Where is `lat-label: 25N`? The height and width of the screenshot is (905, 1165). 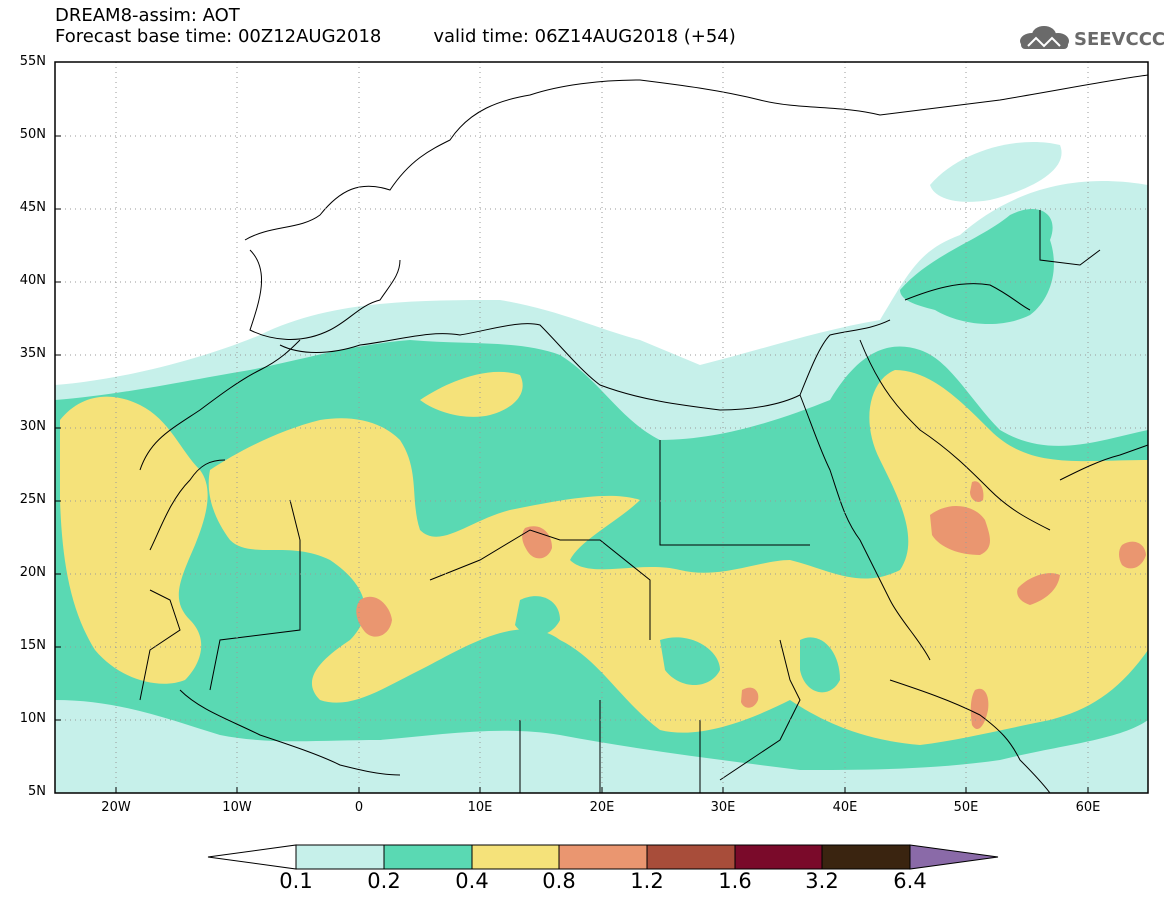 lat-label: 25N is located at coordinates (32, 499).